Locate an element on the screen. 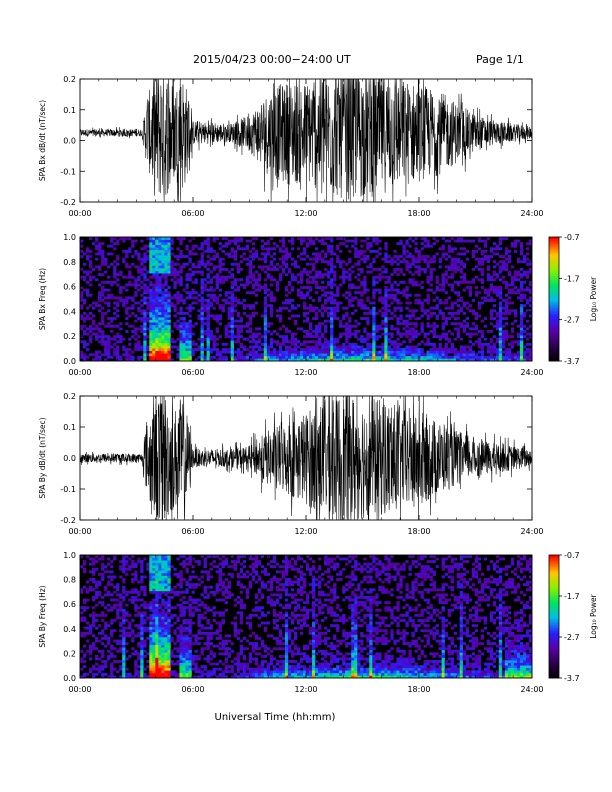  colorbar-segment is located at coordinates (554, 304).